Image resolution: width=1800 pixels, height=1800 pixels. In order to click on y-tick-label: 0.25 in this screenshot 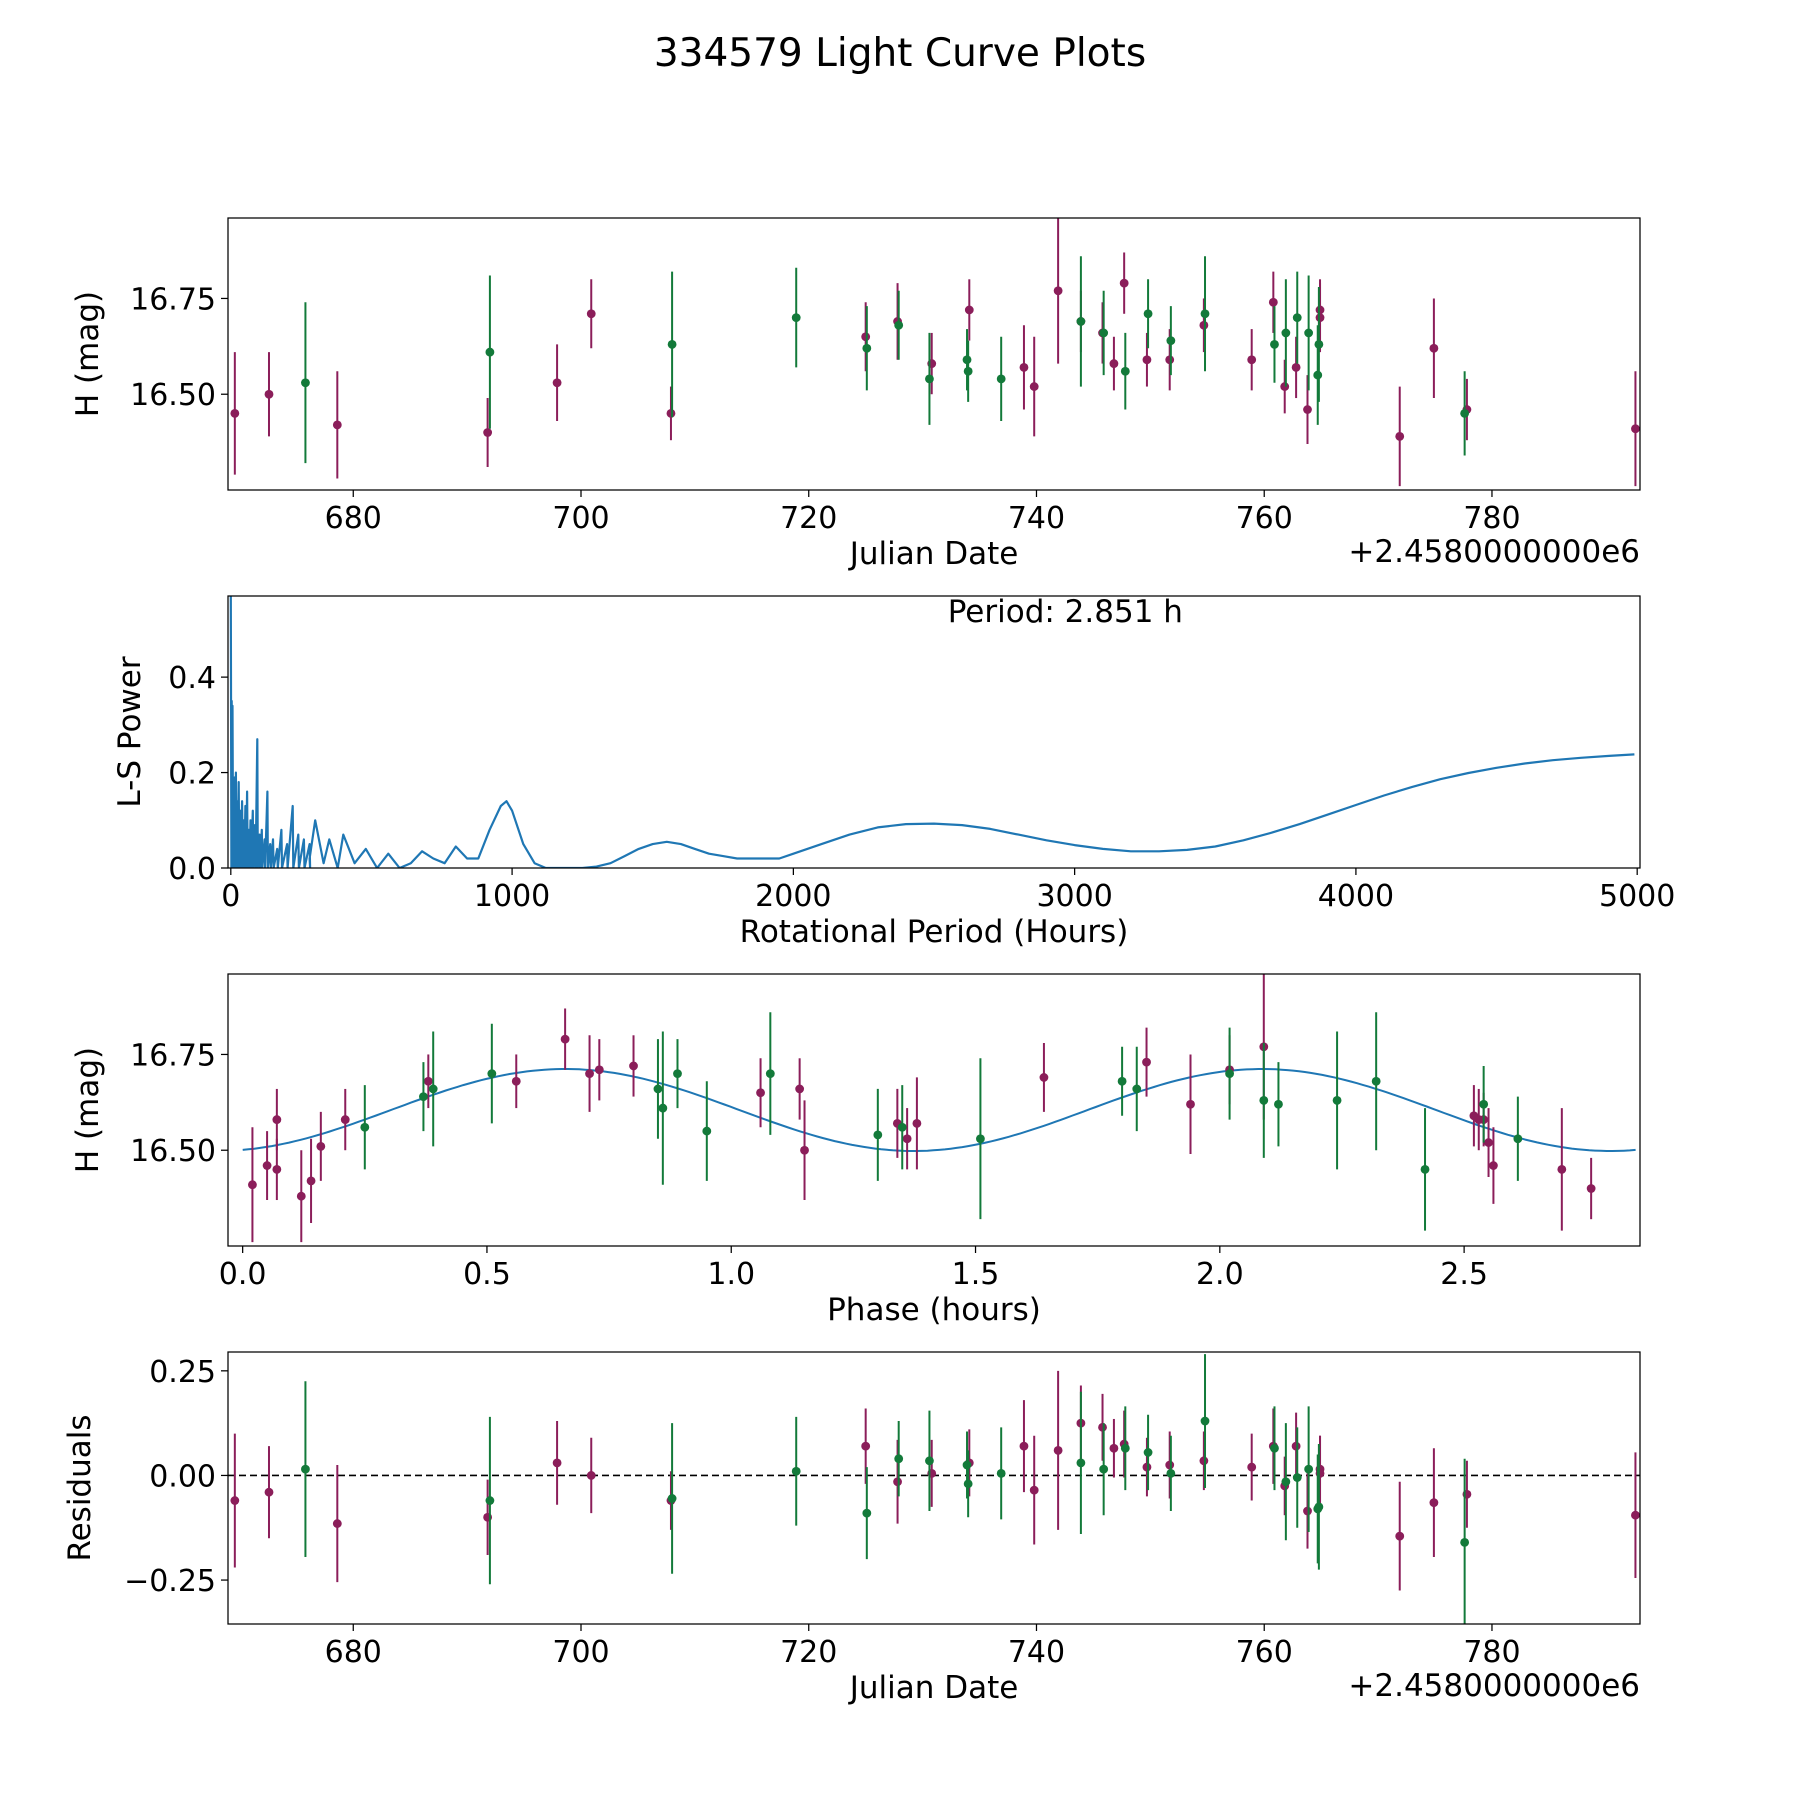, I will do `click(182, 1372)`.